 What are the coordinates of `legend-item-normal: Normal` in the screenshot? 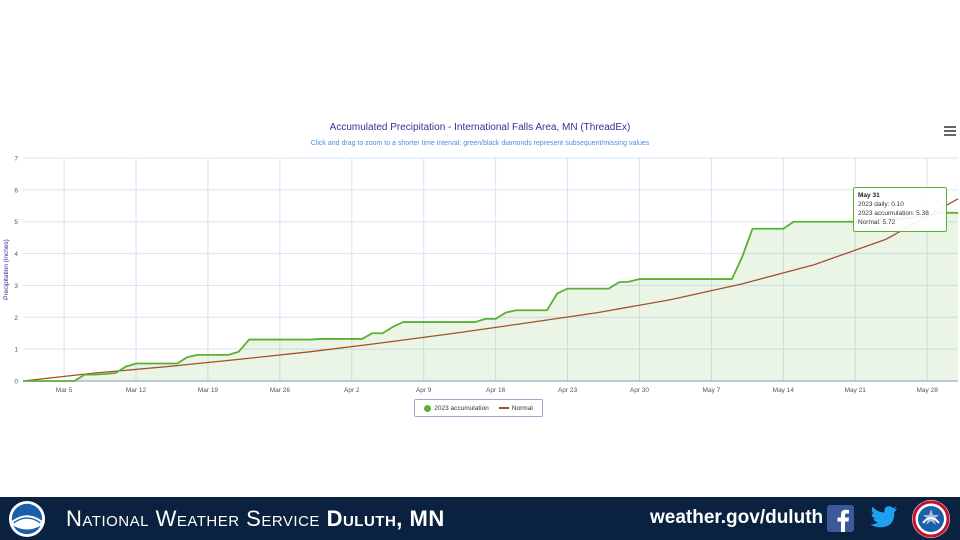 It's located at (515, 408).